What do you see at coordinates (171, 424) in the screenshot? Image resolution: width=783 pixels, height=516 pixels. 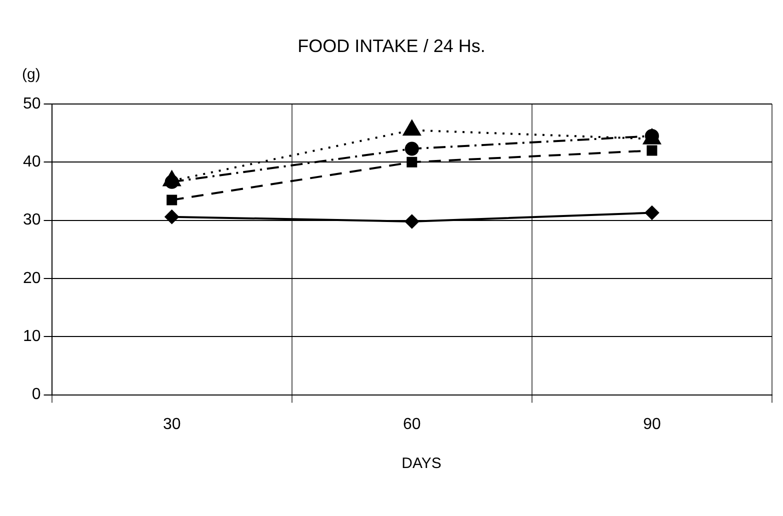 I see `x-tick-label: 30` at bounding box center [171, 424].